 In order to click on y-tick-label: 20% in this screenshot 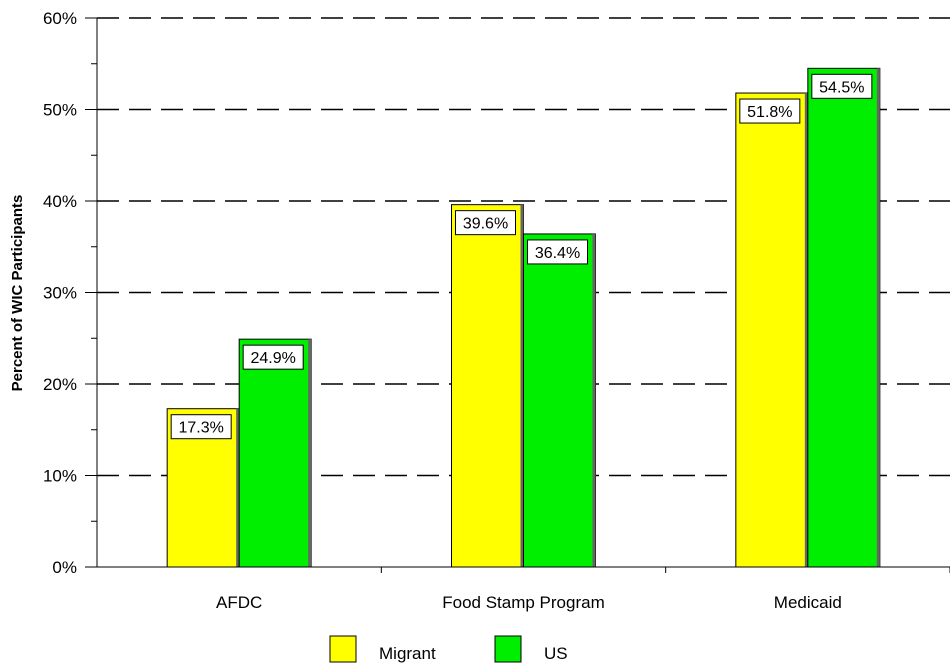, I will do `click(60, 384)`.